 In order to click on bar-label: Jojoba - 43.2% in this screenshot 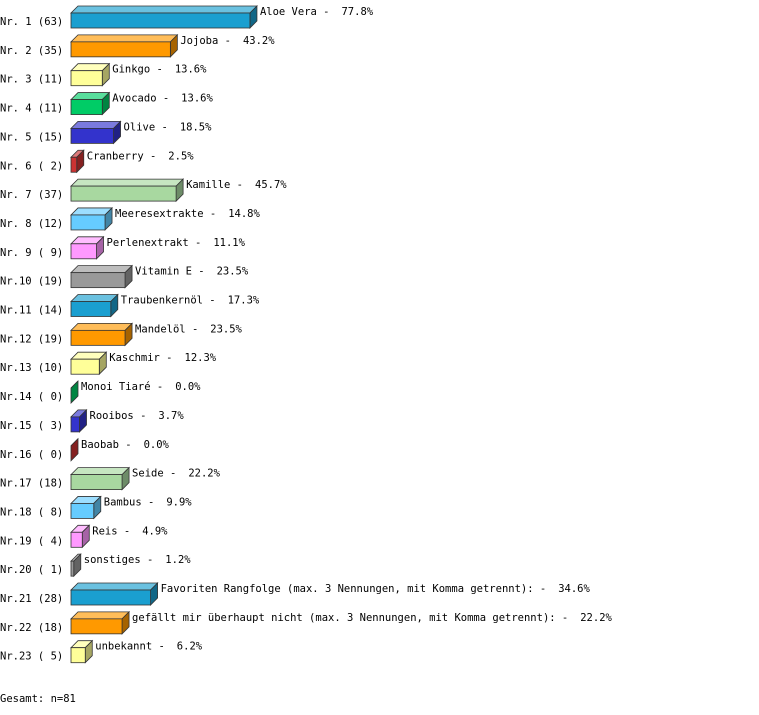, I will do `click(227, 41)`.